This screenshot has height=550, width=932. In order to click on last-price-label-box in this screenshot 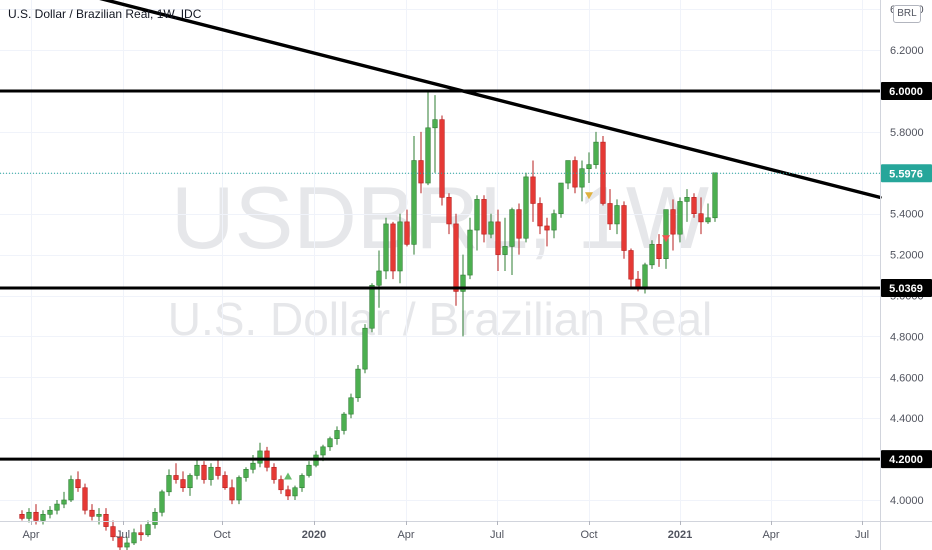, I will do `click(906, 173)`.